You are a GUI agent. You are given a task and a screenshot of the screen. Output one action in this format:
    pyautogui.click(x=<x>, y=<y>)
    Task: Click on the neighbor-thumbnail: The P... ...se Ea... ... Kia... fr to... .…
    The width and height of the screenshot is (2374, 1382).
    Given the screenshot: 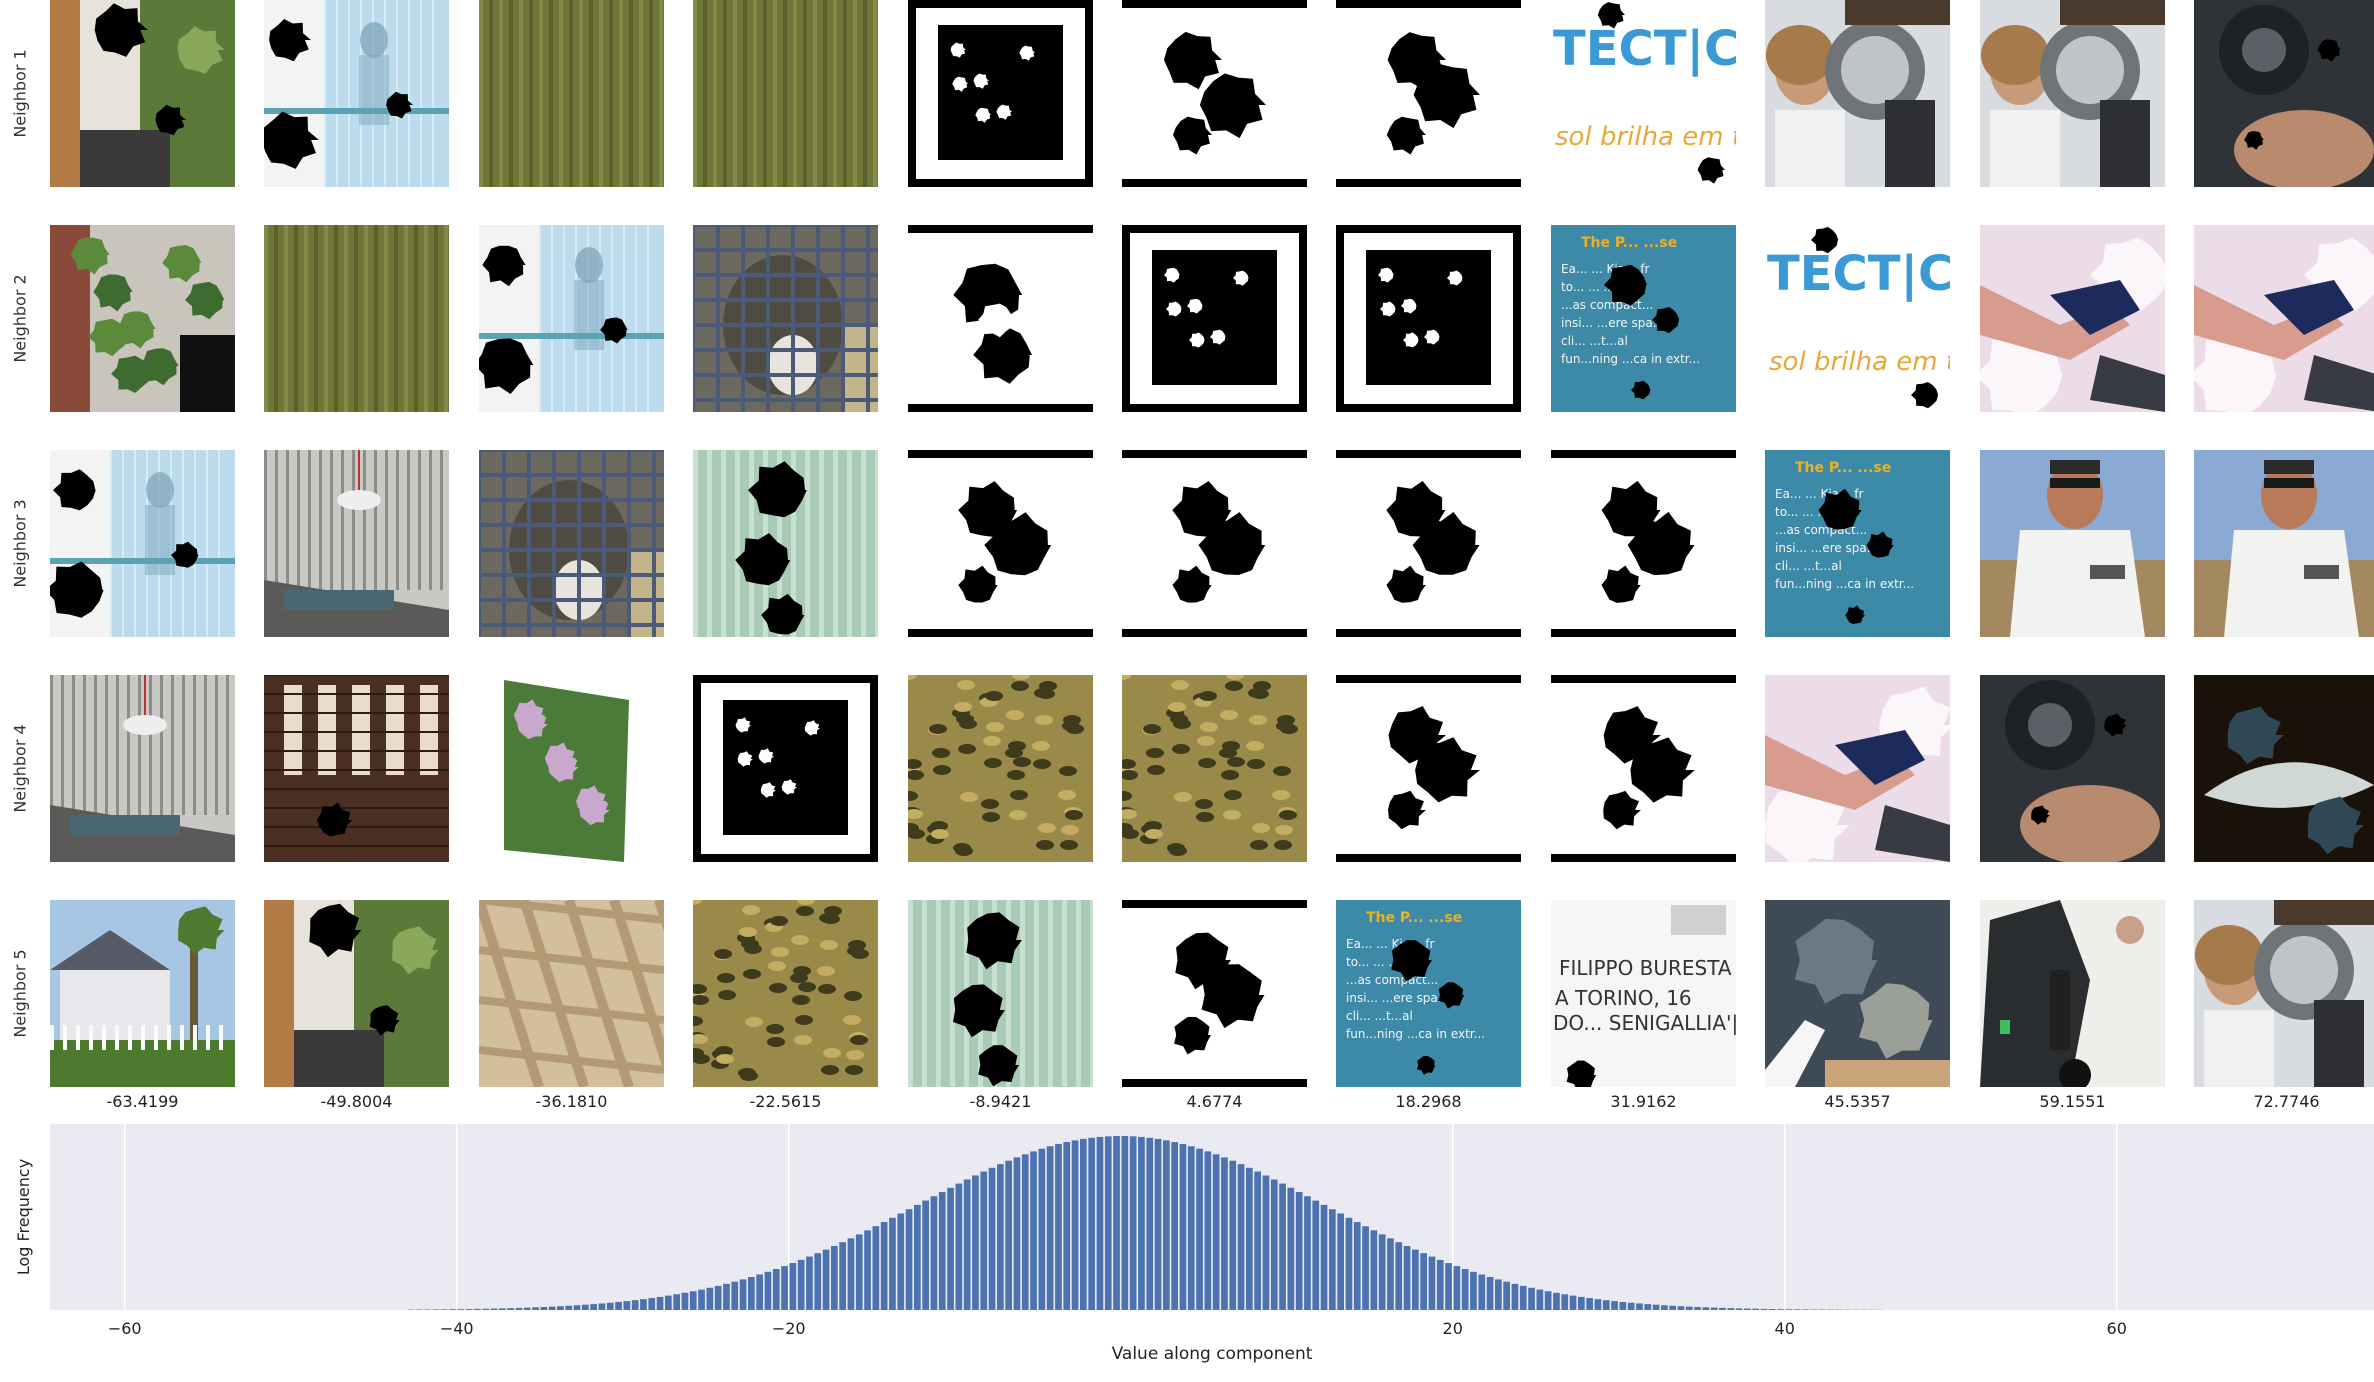 What is the action you would take?
    pyautogui.click(x=1428, y=993)
    